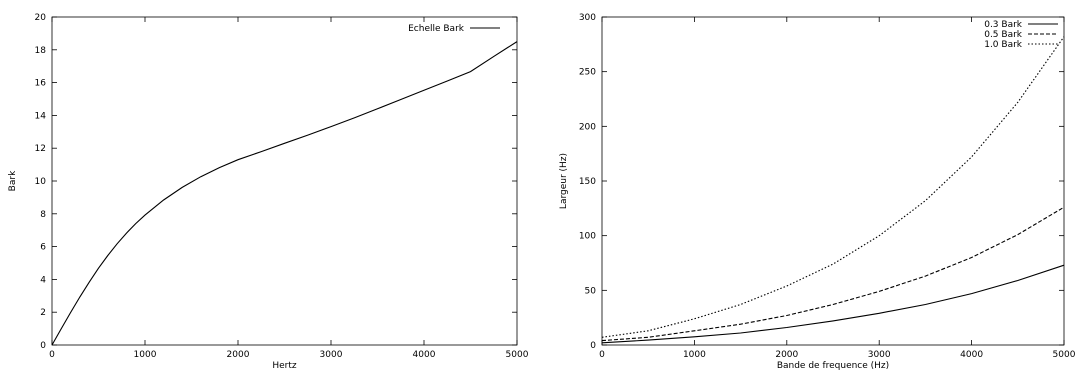 Image resolution: width=1075 pixels, height=374 pixels. Describe the element at coordinates (41, 84) in the screenshot. I see `y-tick-label: 16` at that location.